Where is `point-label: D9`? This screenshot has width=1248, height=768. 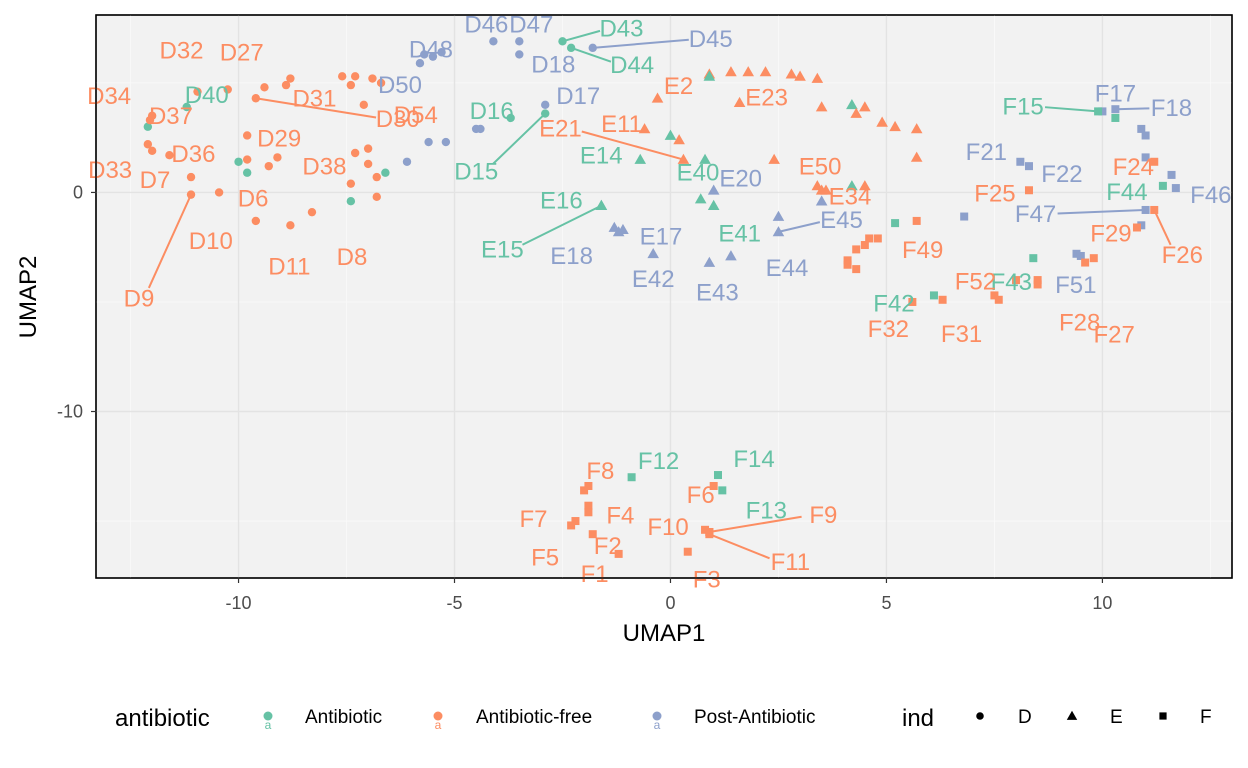
point-label: D9 is located at coordinates (139, 299).